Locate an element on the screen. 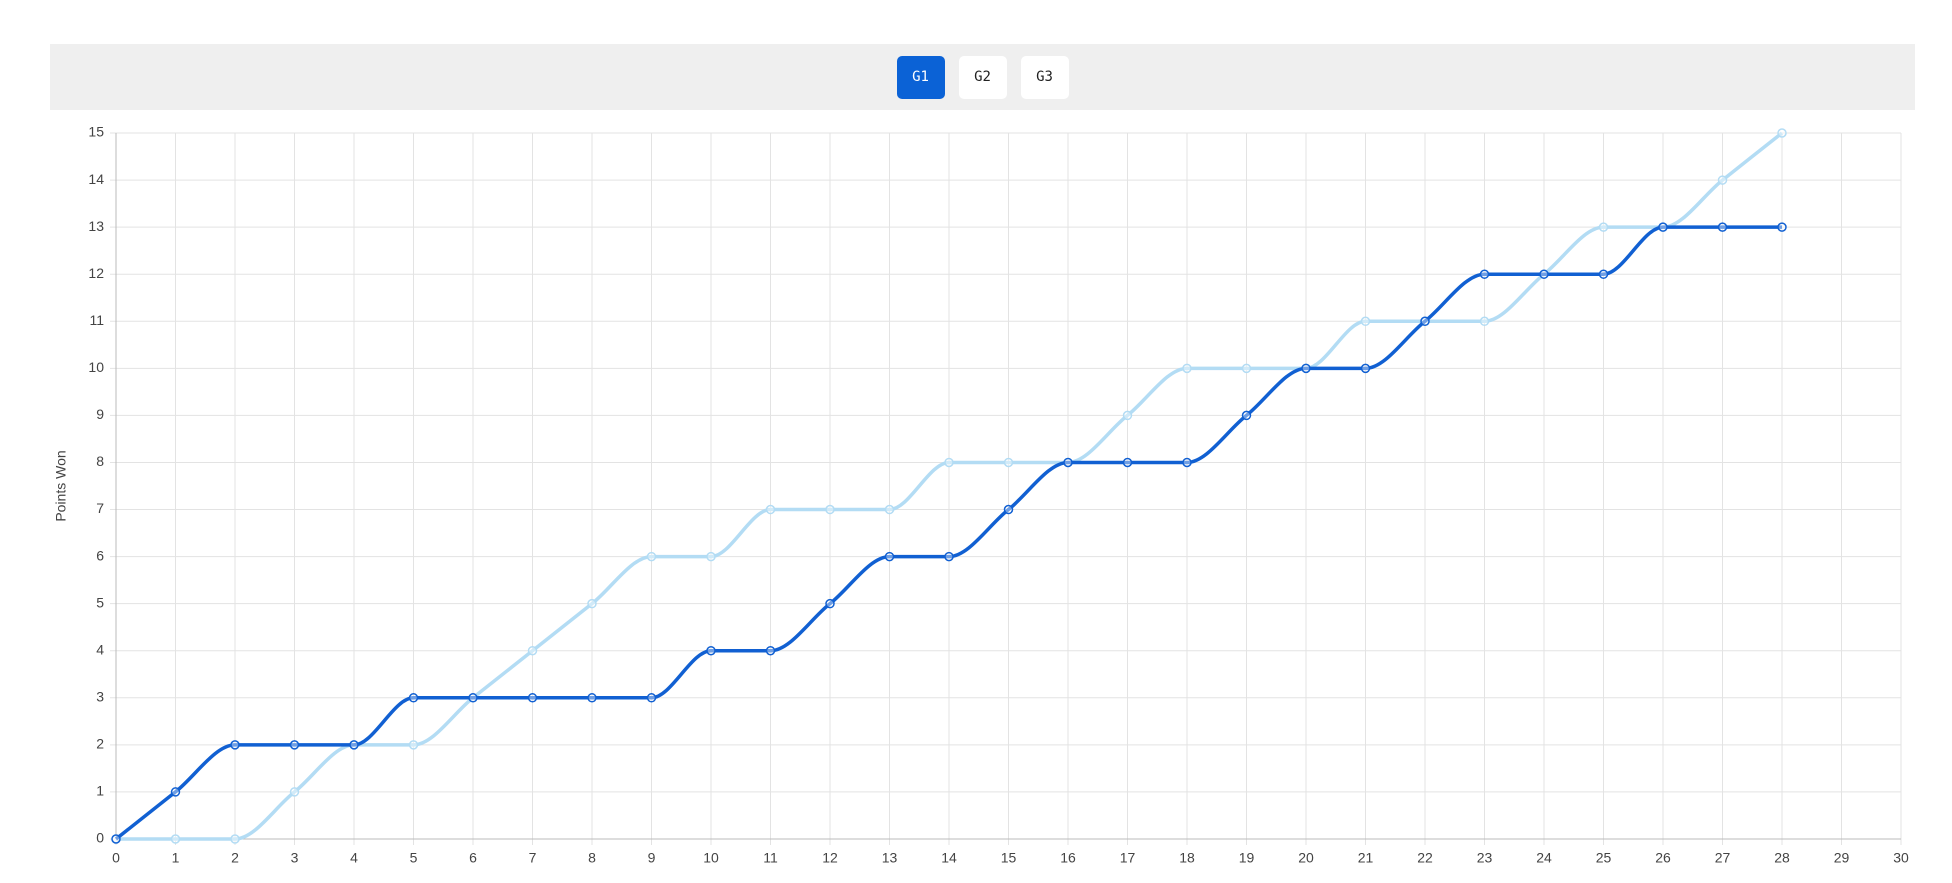  x-tick-label: 26 is located at coordinates (1663, 858).